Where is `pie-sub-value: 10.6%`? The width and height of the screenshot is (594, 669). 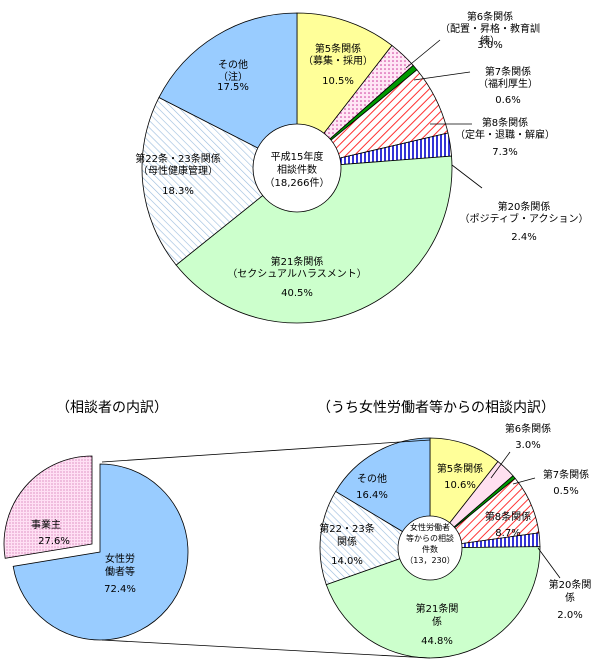
pie-sub-value: 10.6% is located at coordinates (460, 485).